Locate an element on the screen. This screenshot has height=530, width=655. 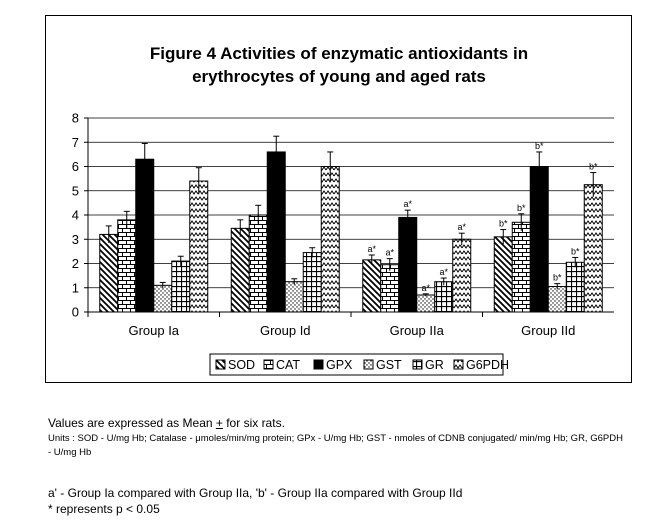
y-tick-label: 5 is located at coordinates (75, 190).